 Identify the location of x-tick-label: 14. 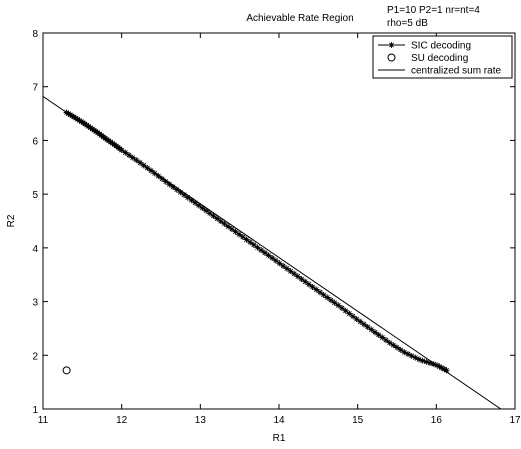
(279, 420).